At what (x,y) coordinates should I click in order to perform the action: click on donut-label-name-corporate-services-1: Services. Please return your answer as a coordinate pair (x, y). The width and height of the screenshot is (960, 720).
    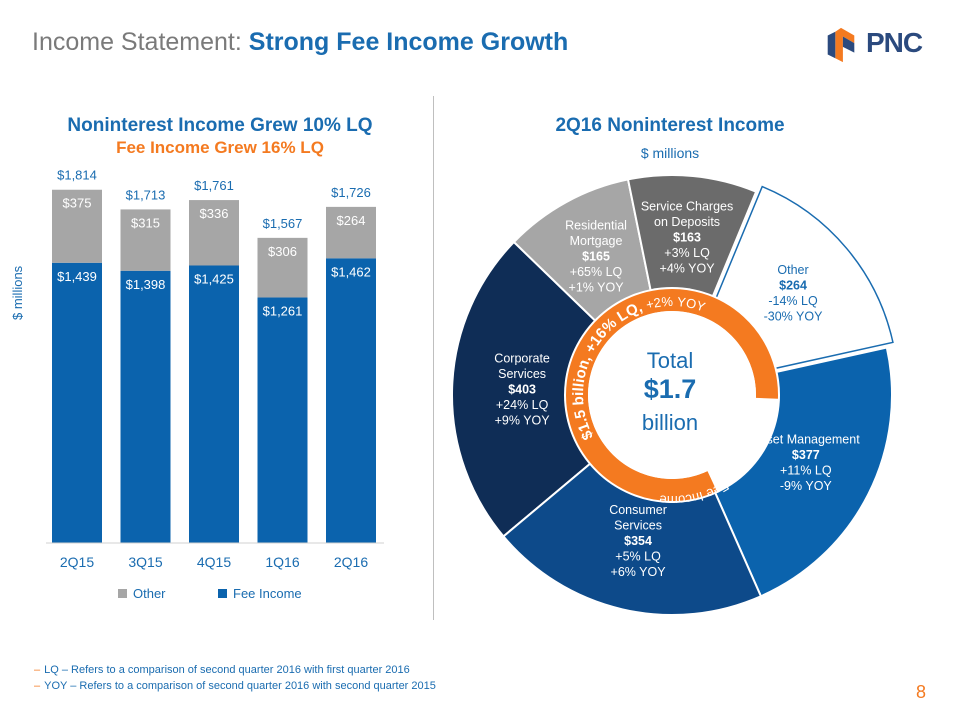
    Looking at the image, I should click on (522, 374).